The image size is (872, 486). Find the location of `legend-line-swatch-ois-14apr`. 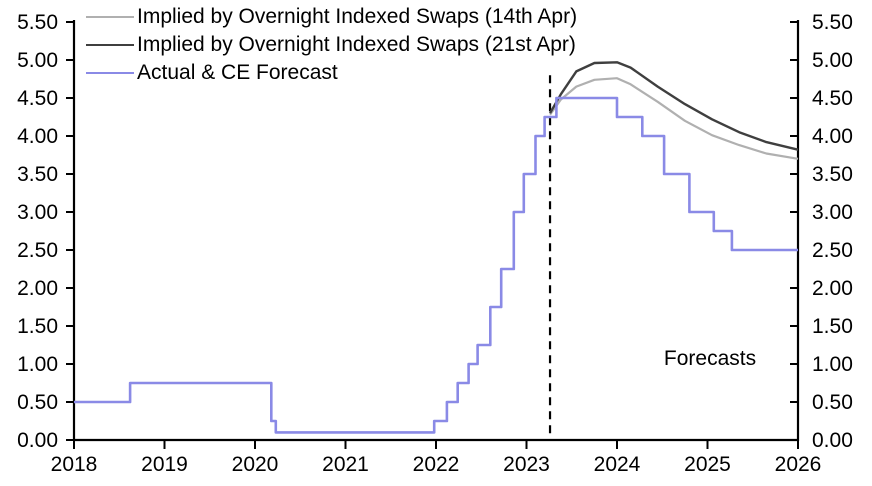

legend-line-swatch-ois-14apr is located at coordinates (110, 17).